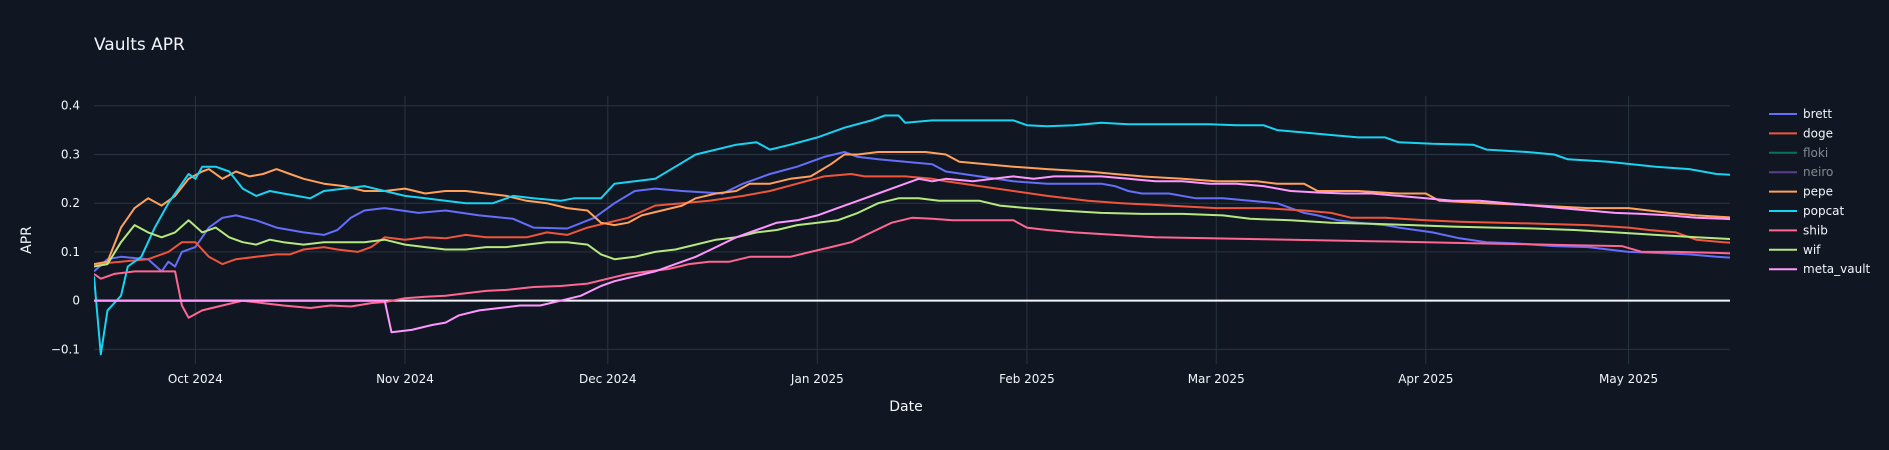  Describe the element at coordinates (27, 240) in the screenshot. I see `y-axis-title: APR` at that location.